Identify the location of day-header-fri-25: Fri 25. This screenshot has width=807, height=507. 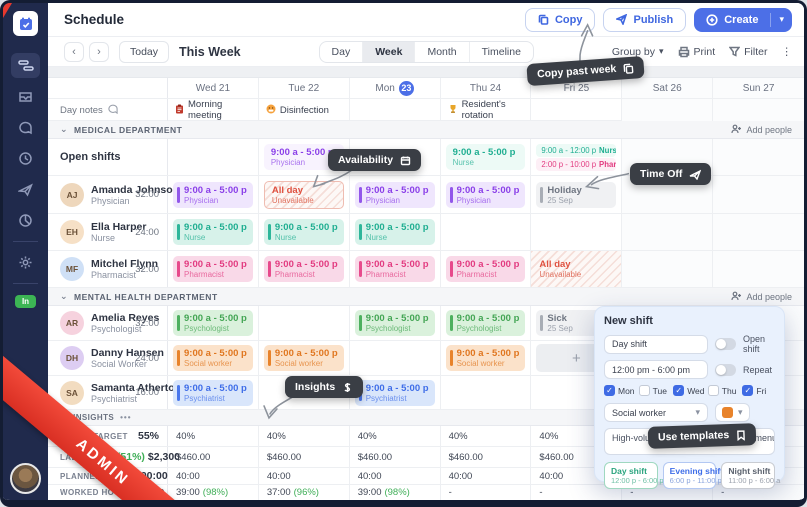
(577, 88).